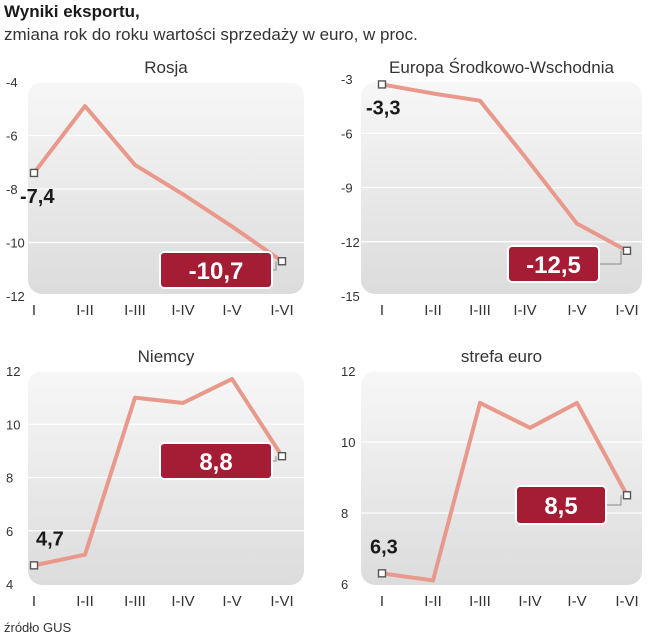 Image resolution: width=660 pixels, height=640 pixels. What do you see at coordinates (12, 82) in the screenshot?
I see `y-tick-label: -4` at bounding box center [12, 82].